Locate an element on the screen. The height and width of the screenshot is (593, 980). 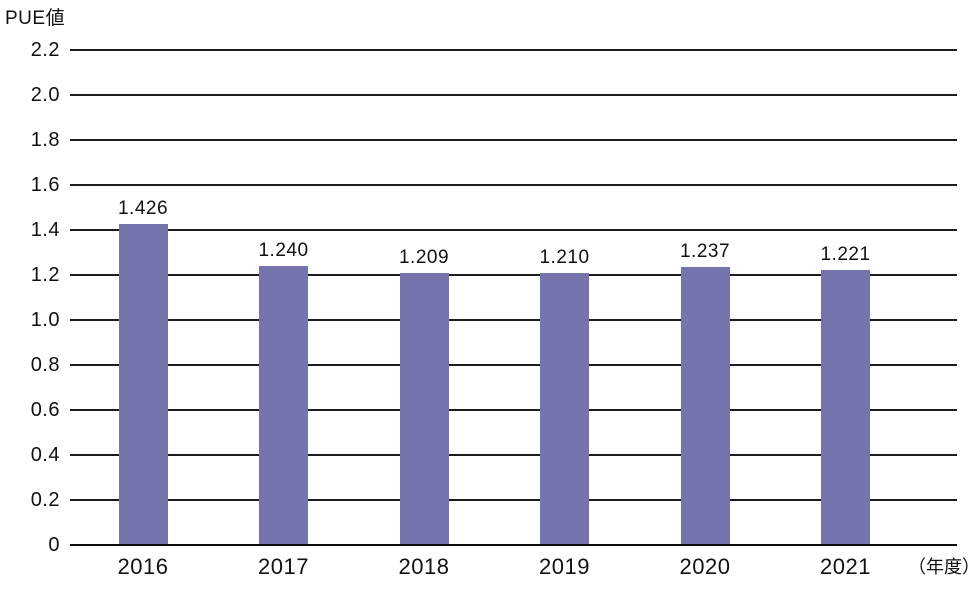
x-axis-unit-label: （年度） is located at coordinates (944, 567).